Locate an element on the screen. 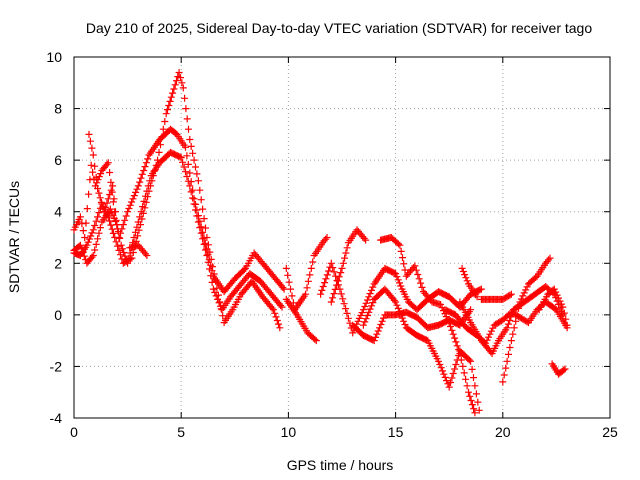 This screenshot has height=480, width=640. y-tick-label: 8 is located at coordinates (58, 109).